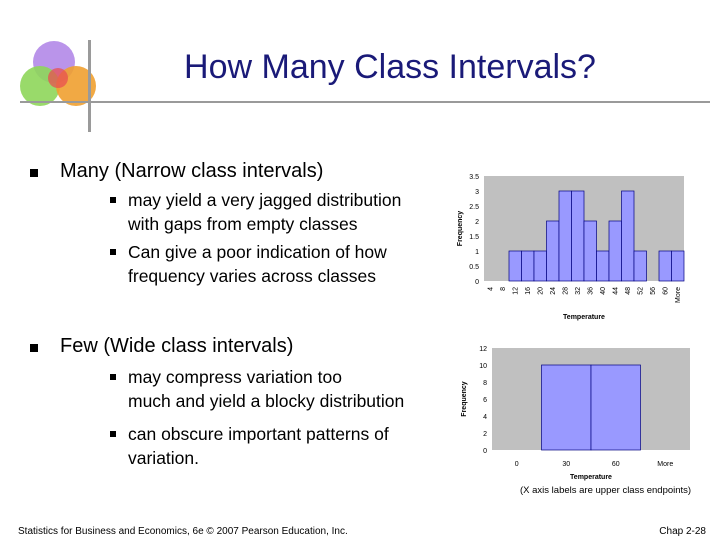  What do you see at coordinates (578, 291) in the screenshot?
I see `x-tick-label: 32` at bounding box center [578, 291].